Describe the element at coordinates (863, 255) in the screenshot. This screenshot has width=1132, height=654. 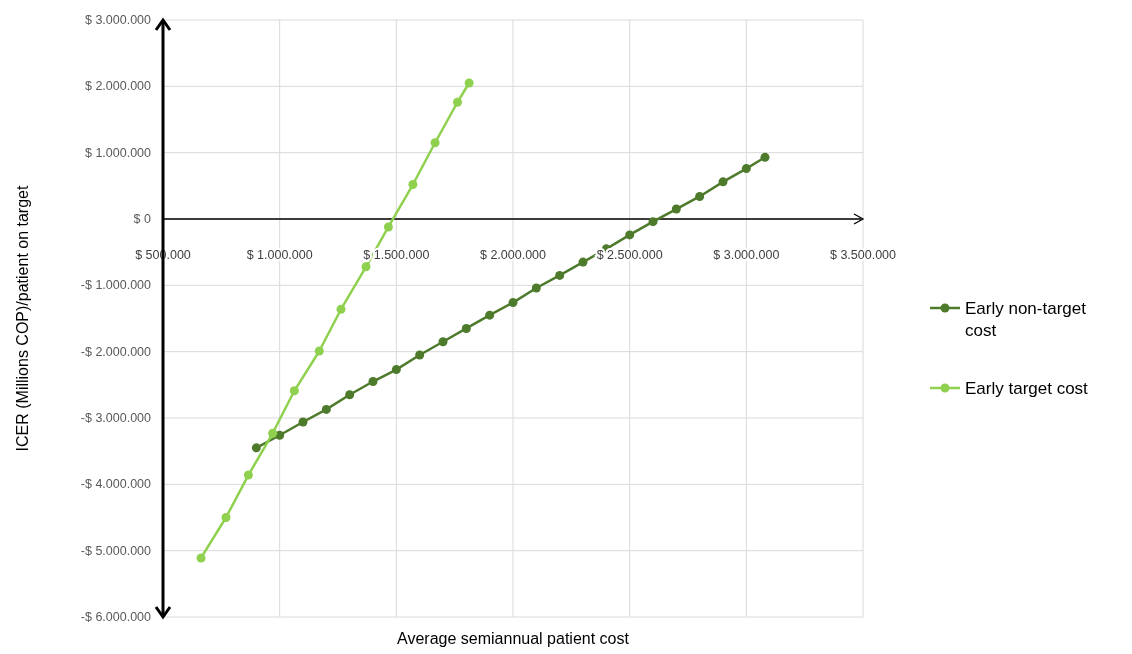
I see `x-tick-label: $ 3.500.000` at that location.